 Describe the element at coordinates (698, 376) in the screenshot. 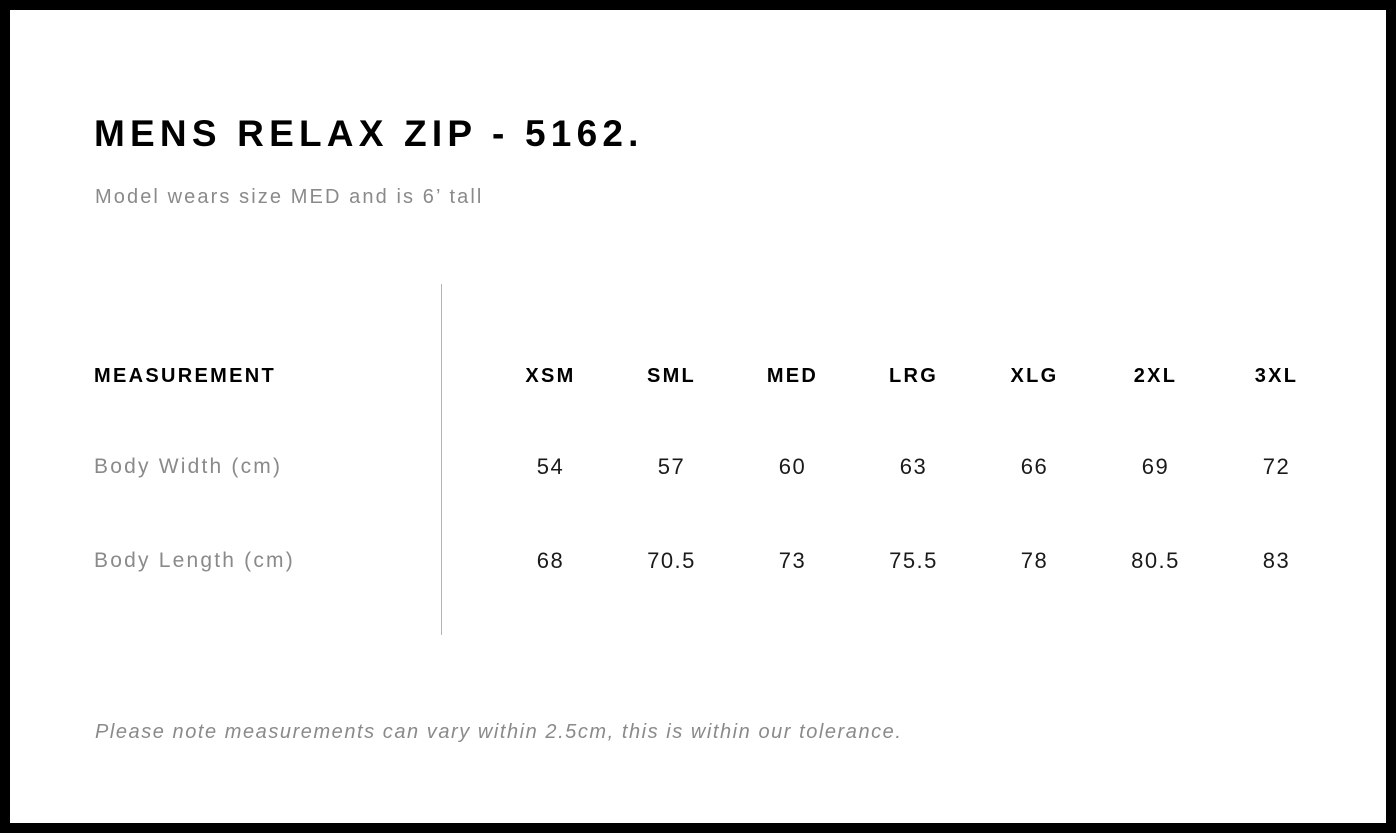

I see `table-header-row: MEASUREMENT XSM SML MED LRG XLG 2XL 3XL` at that location.